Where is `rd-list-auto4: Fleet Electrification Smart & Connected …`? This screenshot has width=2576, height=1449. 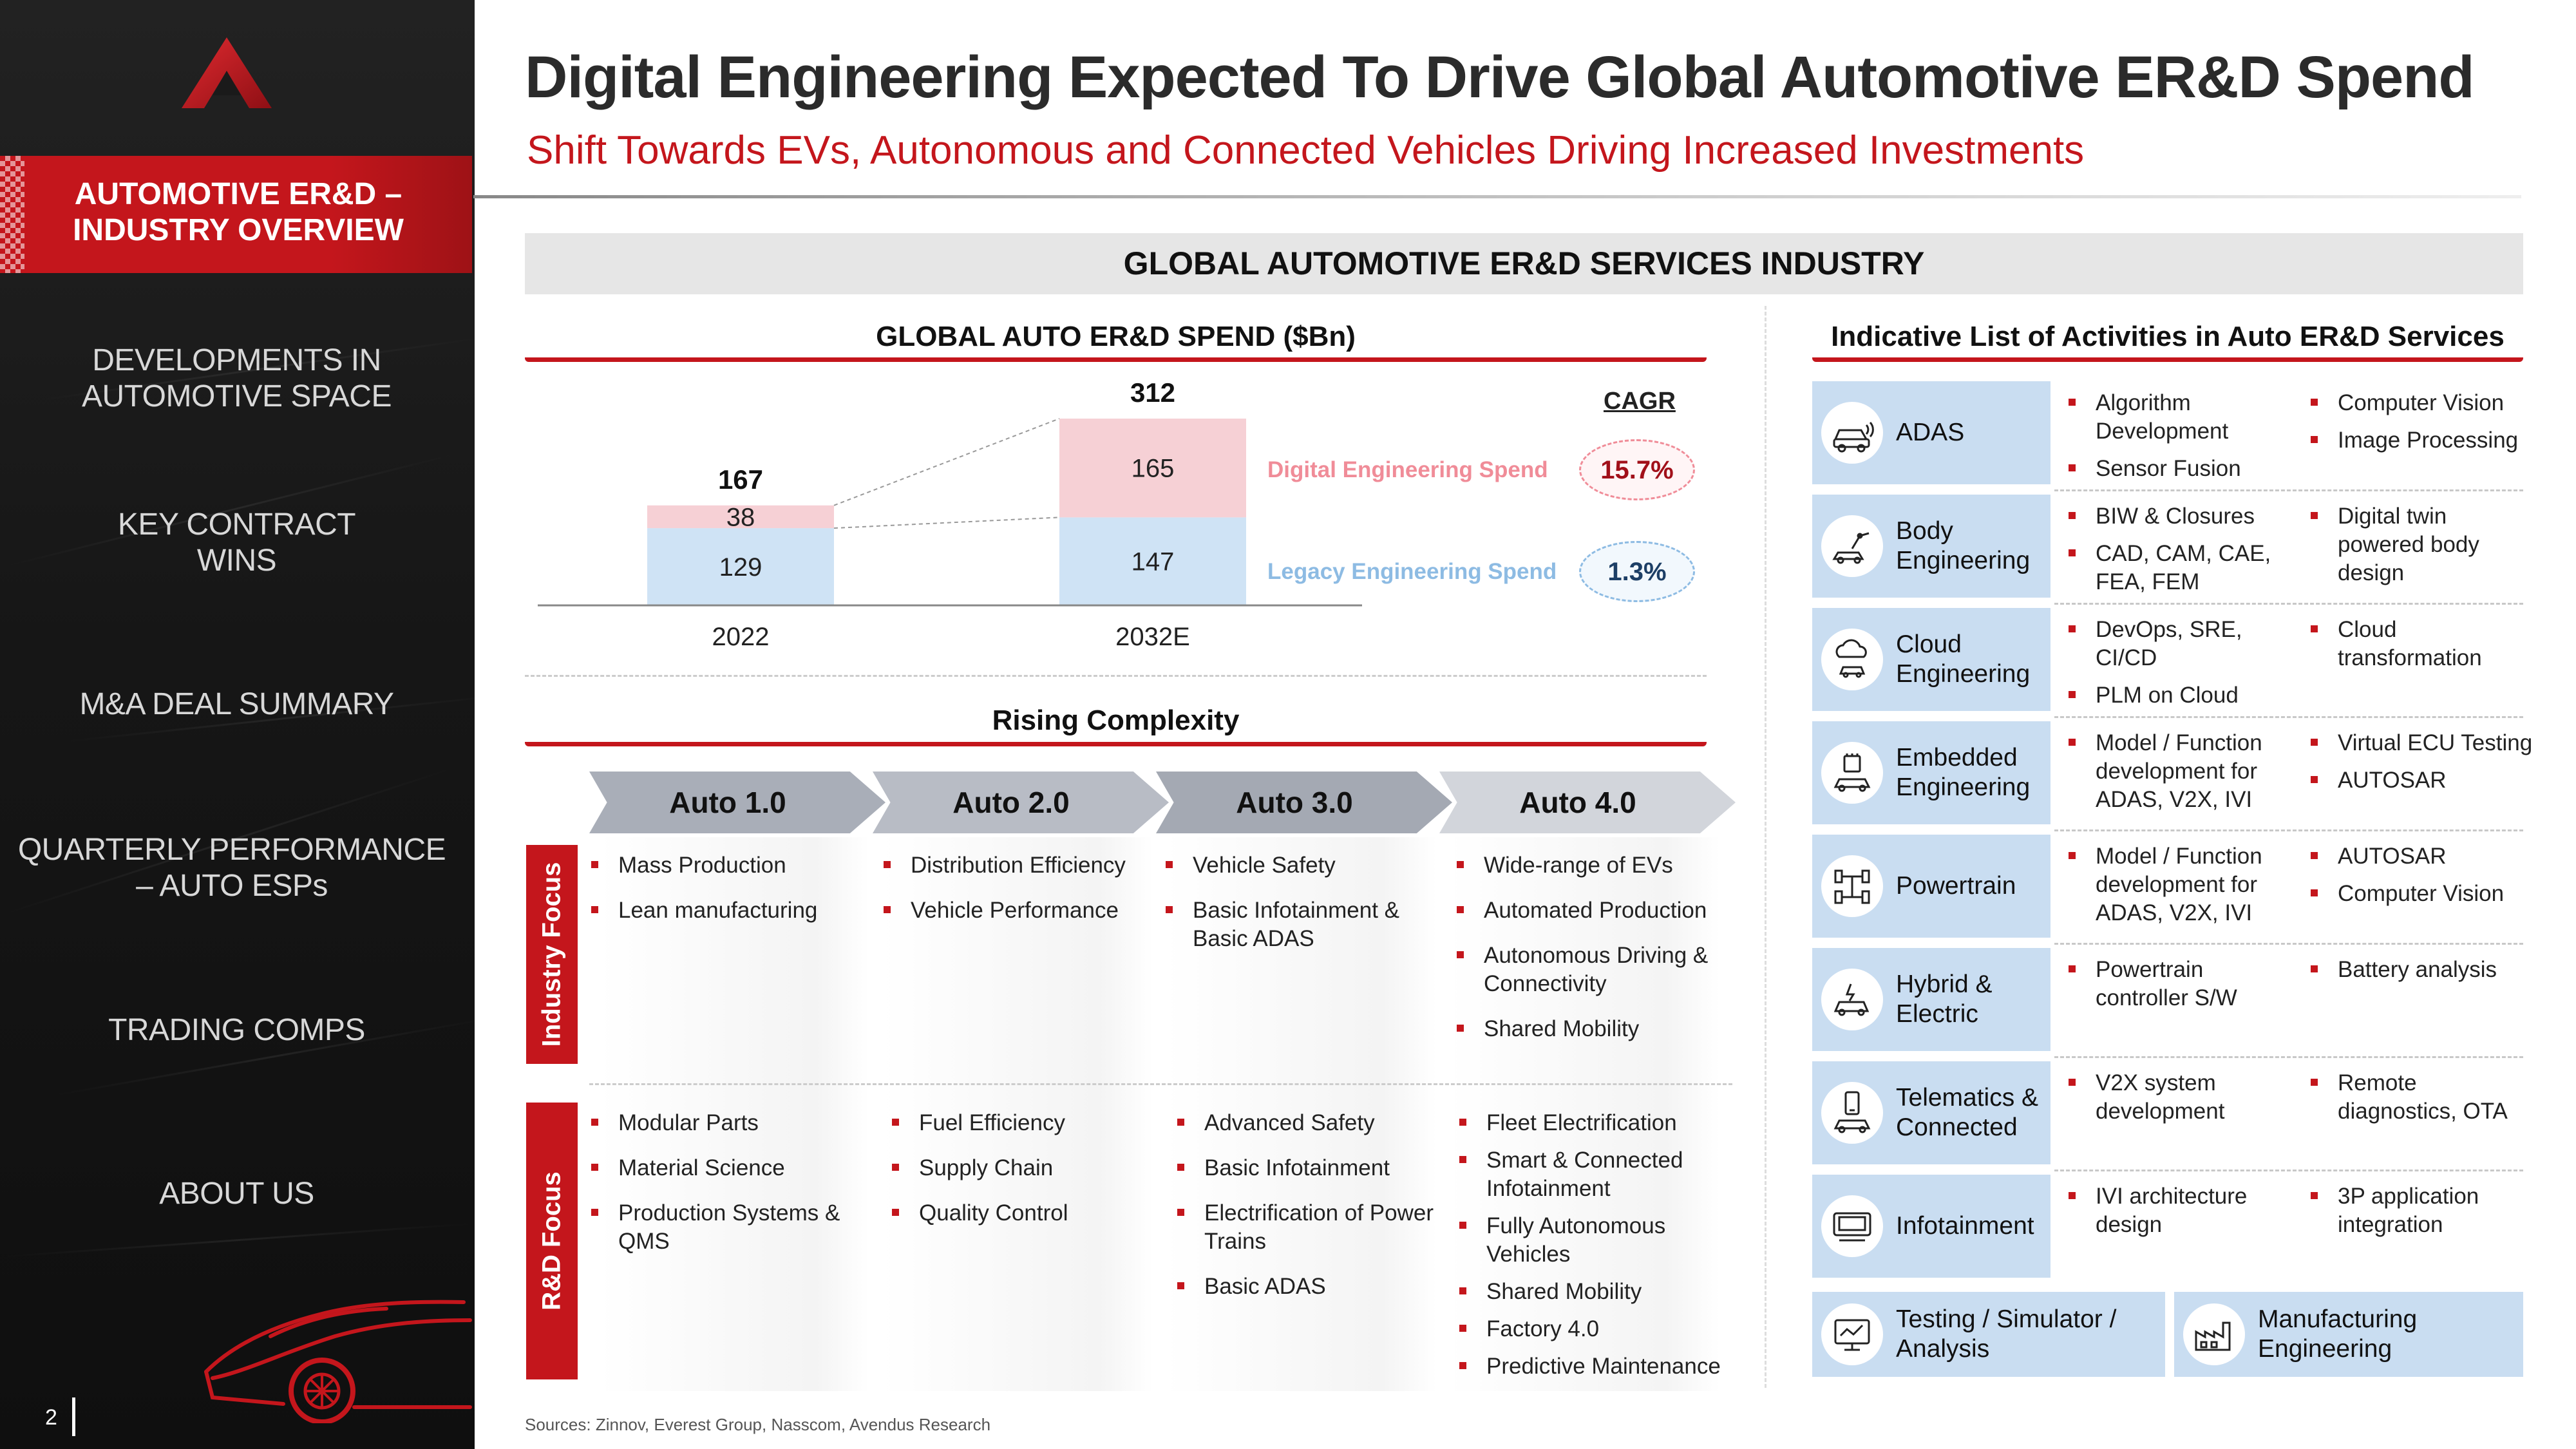 rd-list-auto4: Fleet Electrification Smart & Connected … is located at coordinates (1597, 1245).